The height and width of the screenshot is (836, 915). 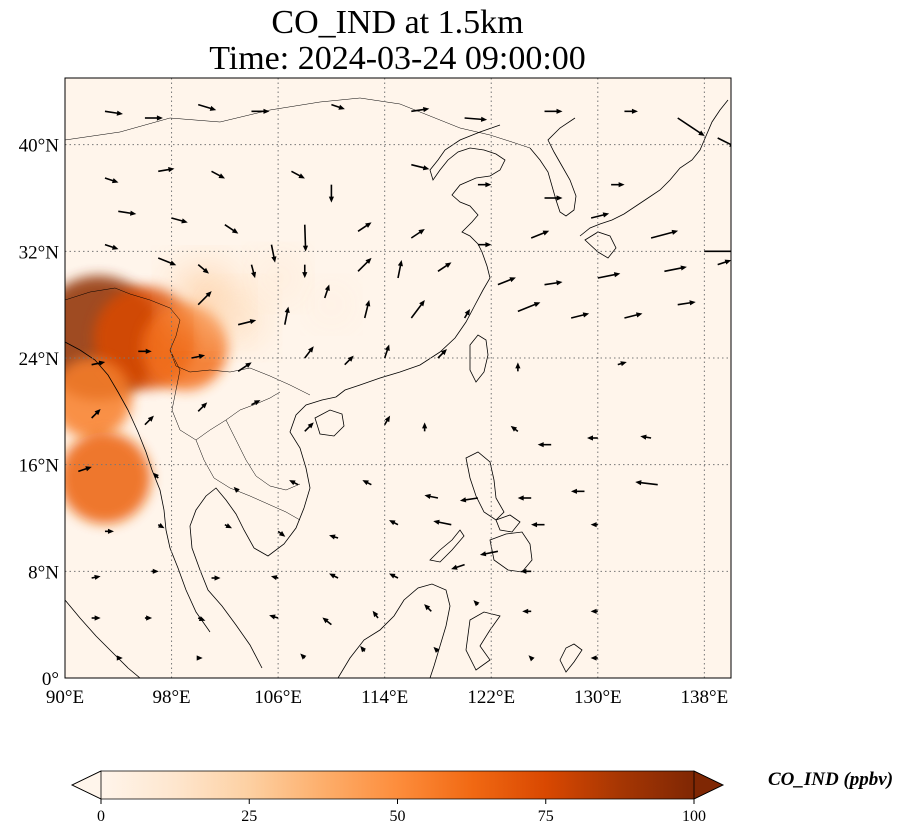 What do you see at coordinates (485, 486) in the screenshot?
I see `coastline-luzon` at bounding box center [485, 486].